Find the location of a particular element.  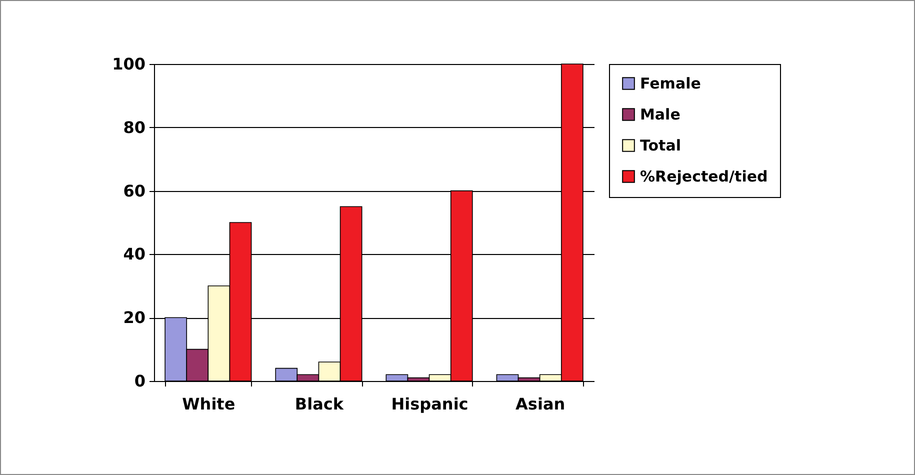

y-tick-label: 60 is located at coordinates (134, 190).